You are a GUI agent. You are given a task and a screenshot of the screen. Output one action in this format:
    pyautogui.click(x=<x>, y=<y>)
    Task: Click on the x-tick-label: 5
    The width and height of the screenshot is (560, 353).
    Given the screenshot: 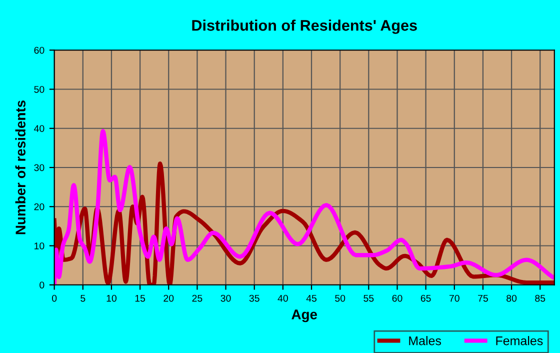 What is the action you would take?
    pyautogui.click(x=83, y=298)
    